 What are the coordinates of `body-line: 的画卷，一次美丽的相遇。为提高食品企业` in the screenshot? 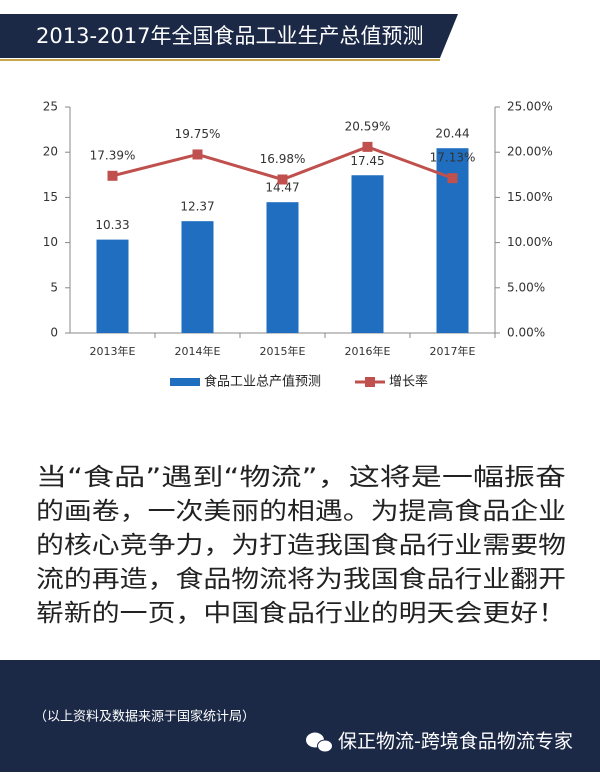 It's located at (301, 511).